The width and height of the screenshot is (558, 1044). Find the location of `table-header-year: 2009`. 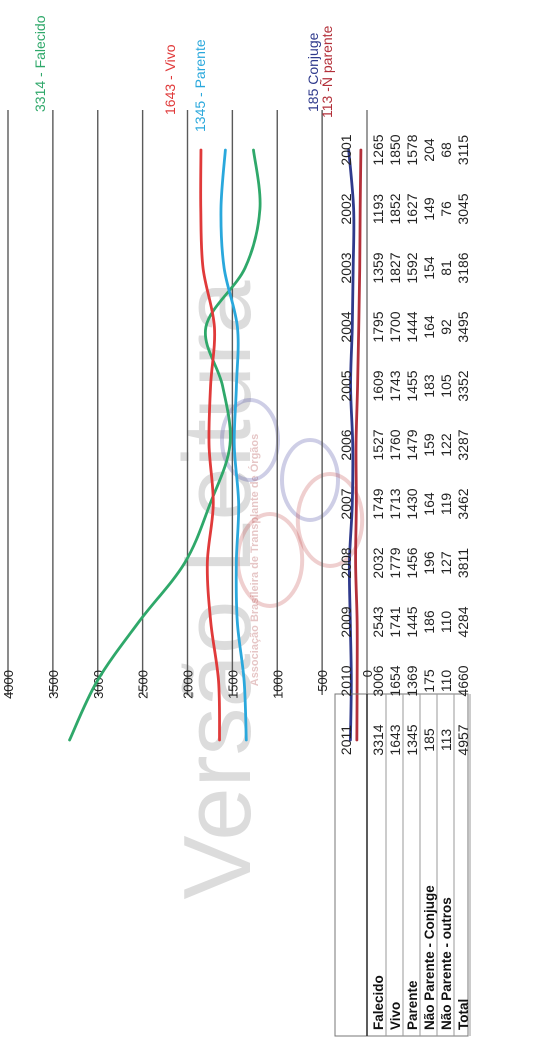

table-header-year: 2009 is located at coordinates (346, 621).